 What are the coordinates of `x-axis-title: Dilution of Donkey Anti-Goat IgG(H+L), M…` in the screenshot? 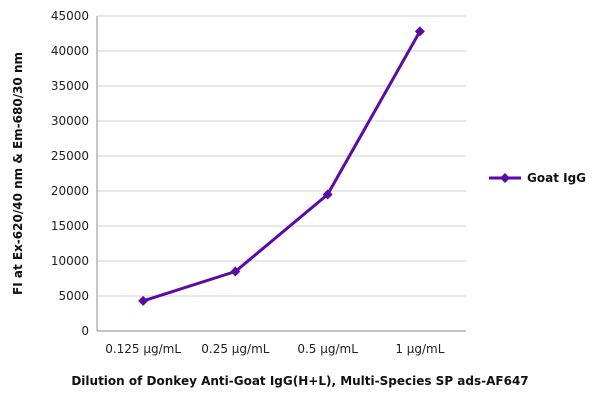 It's located at (299, 381).